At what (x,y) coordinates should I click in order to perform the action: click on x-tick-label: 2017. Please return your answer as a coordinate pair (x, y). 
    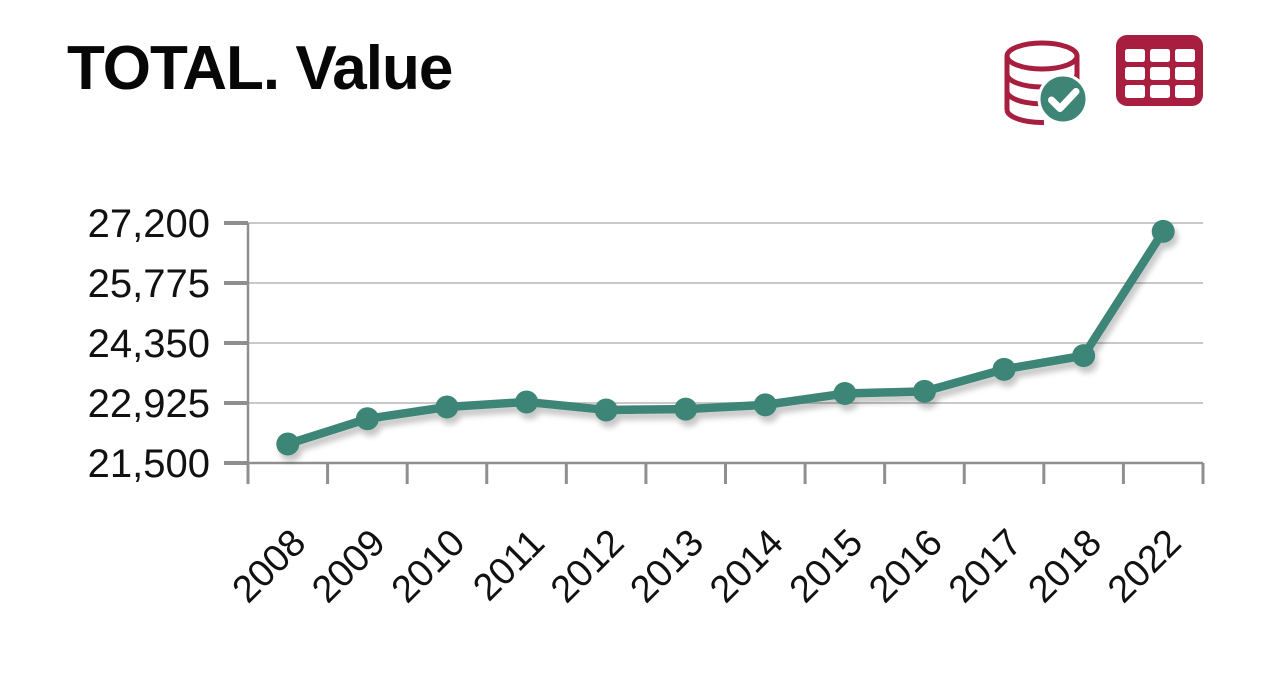
    Looking at the image, I should click on (985, 566).